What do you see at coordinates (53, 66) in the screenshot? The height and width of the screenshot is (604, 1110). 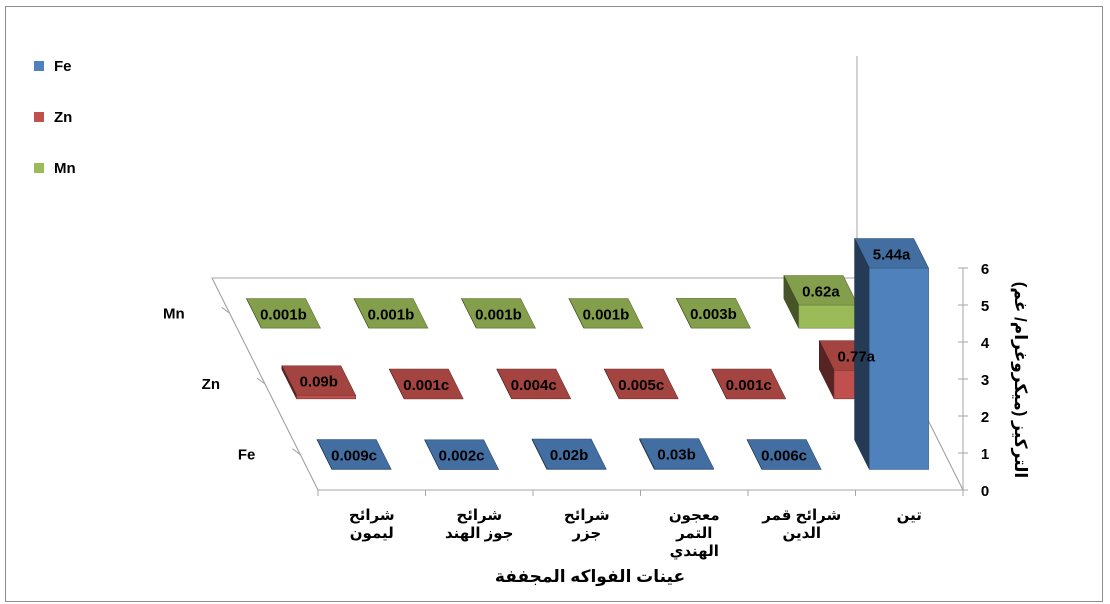 I see `legend-item-fe: Fe` at bounding box center [53, 66].